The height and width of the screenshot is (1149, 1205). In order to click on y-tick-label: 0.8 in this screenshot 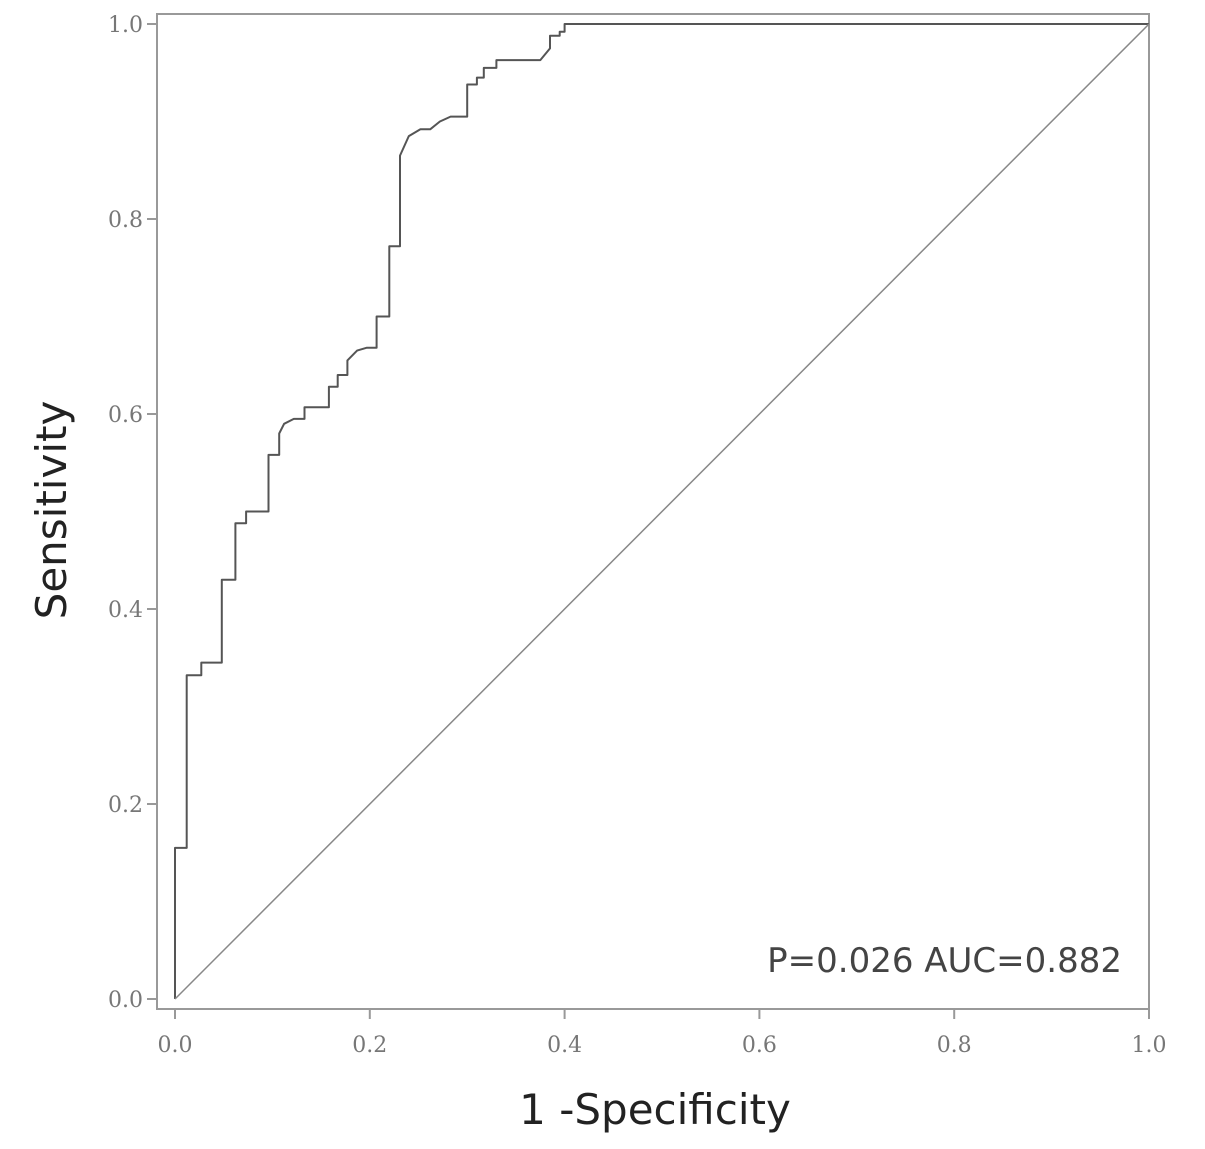, I will do `click(125, 220)`.